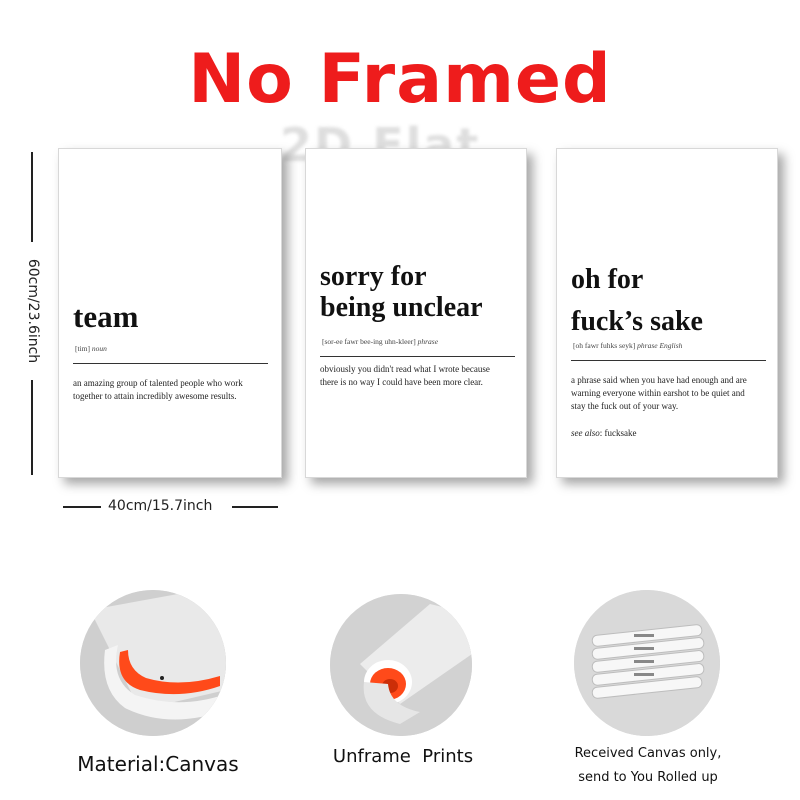  I want to click on poster-word: team, so click(106, 316).